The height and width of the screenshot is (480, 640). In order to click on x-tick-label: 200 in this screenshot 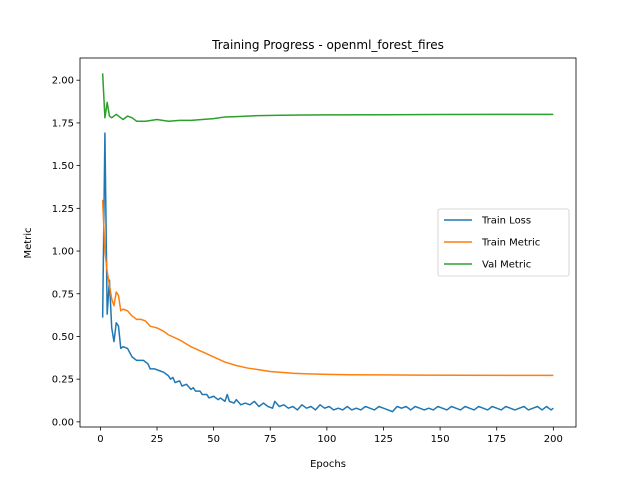, I will do `click(553, 439)`.